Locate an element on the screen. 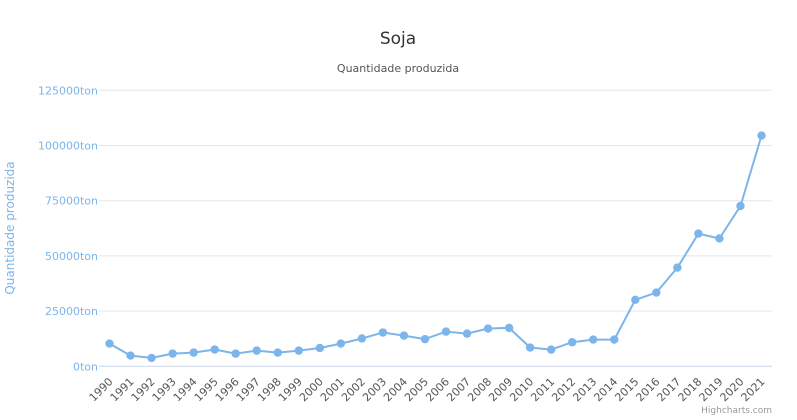  data-point-2016 is located at coordinates (656, 292).